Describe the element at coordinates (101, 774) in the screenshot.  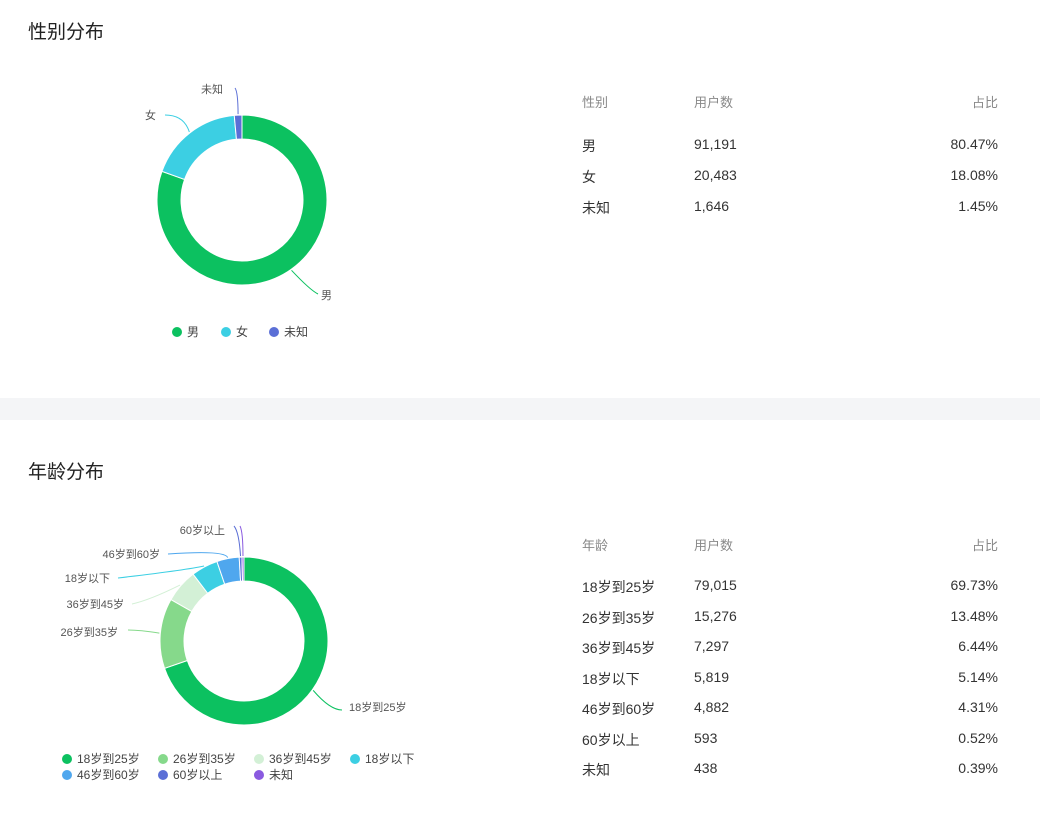
I see `legend-item-age-4: 46岁到60岁` at that location.